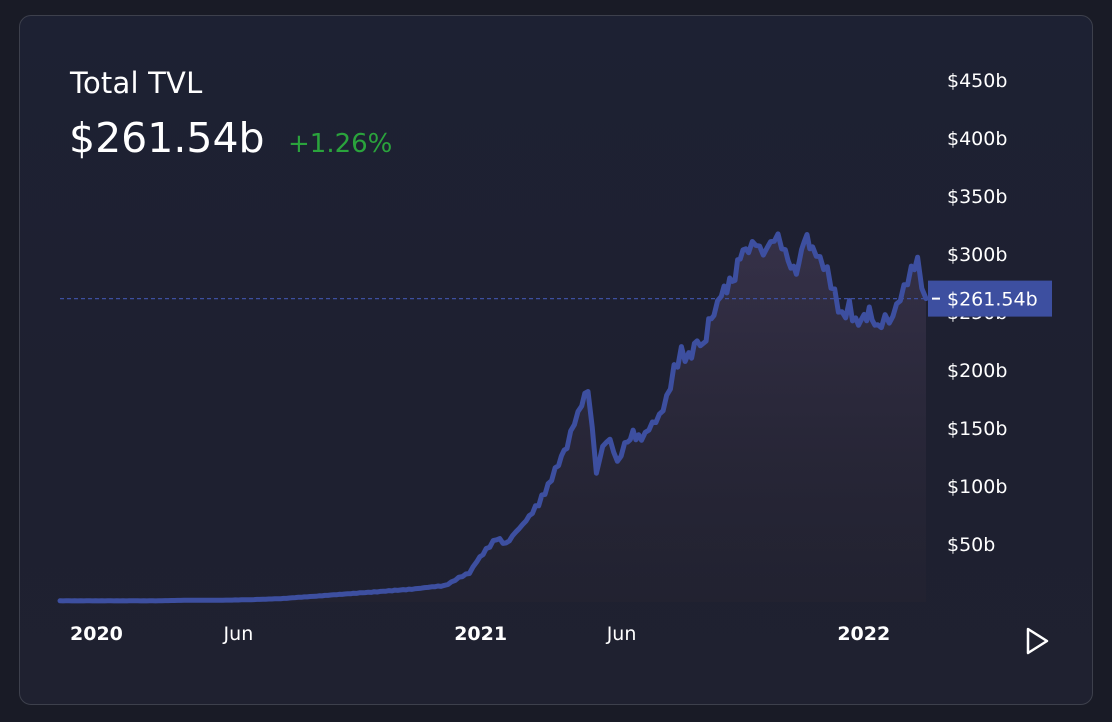 The height and width of the screenshot is (722, 1112). I want to click on change-percent: +1.26%, so click(340, 144).